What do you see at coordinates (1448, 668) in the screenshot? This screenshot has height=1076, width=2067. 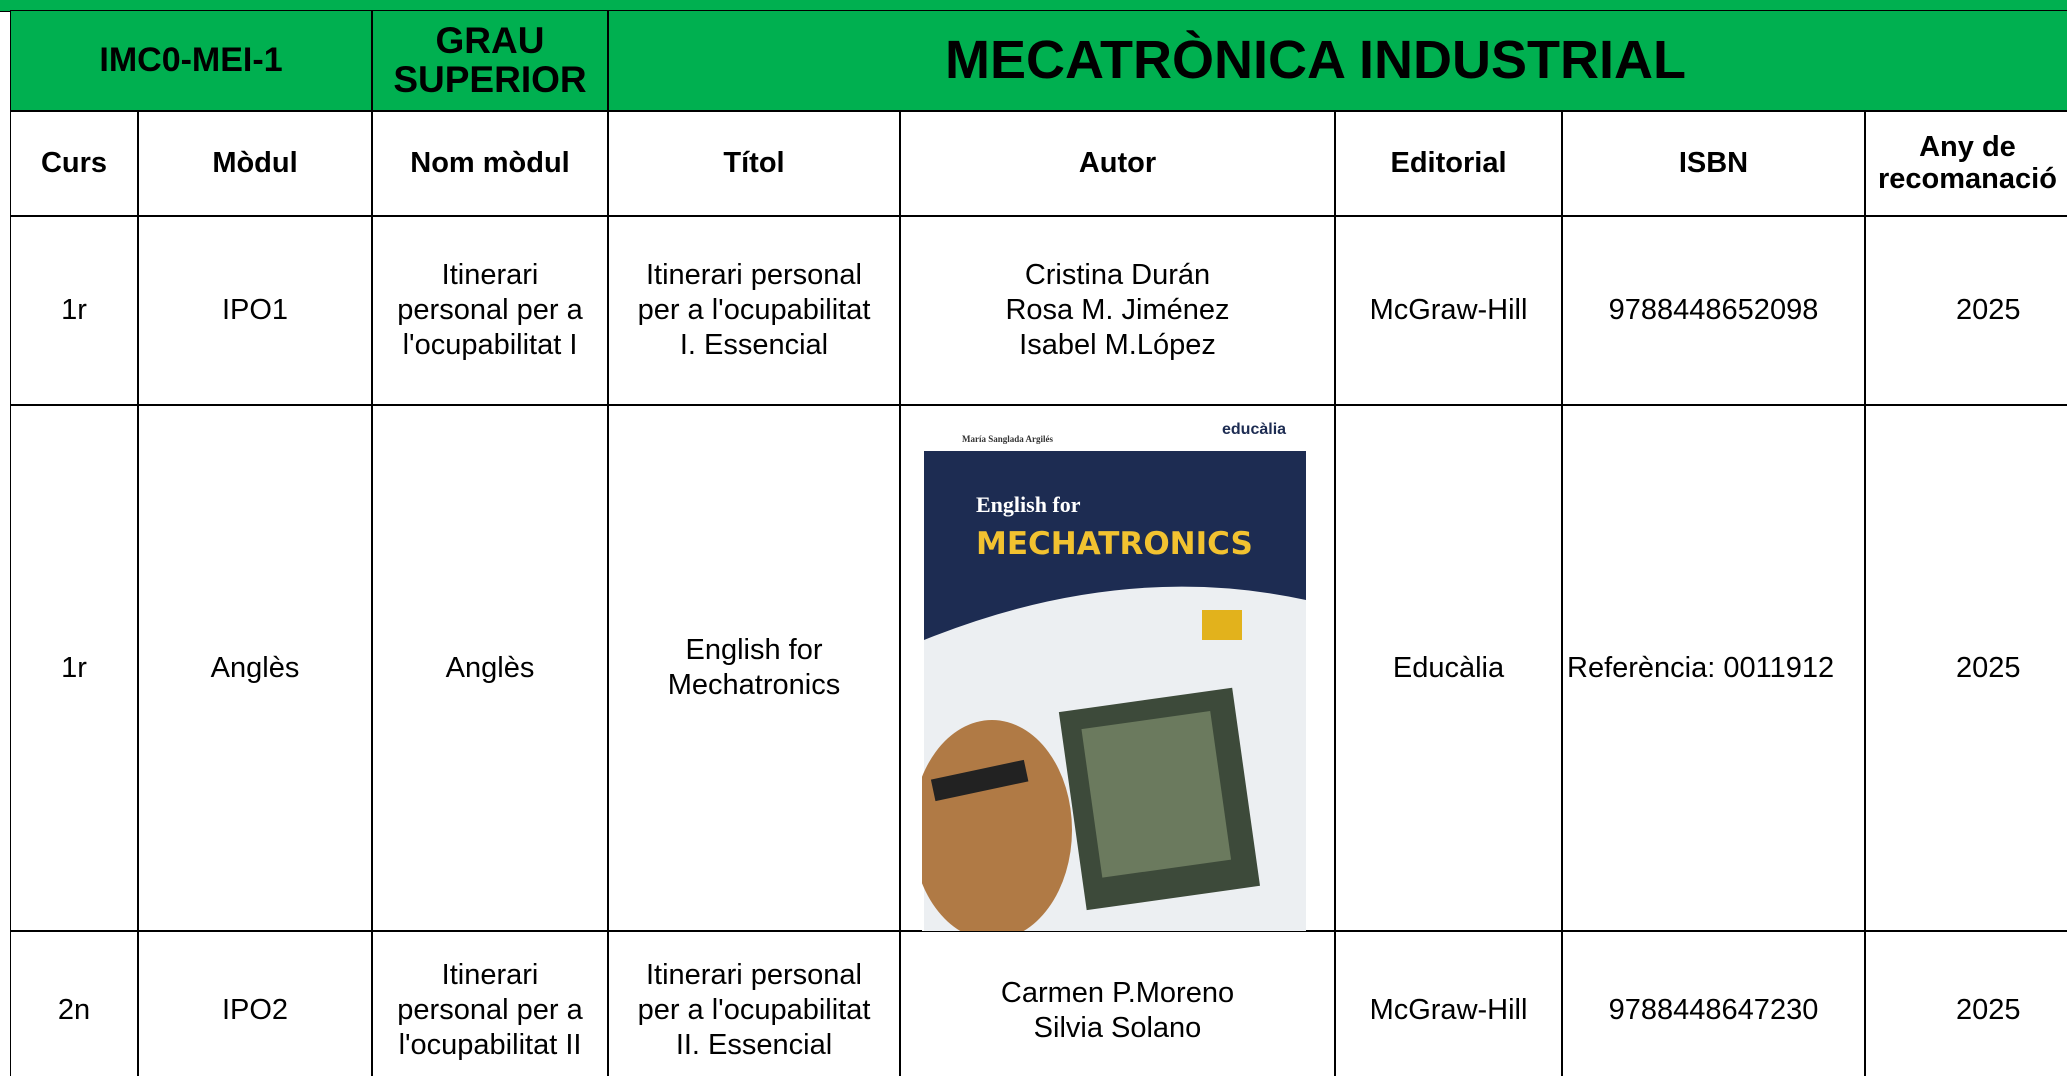 I see `table-cell: Educàlia` at bounding box center [1448, 668].